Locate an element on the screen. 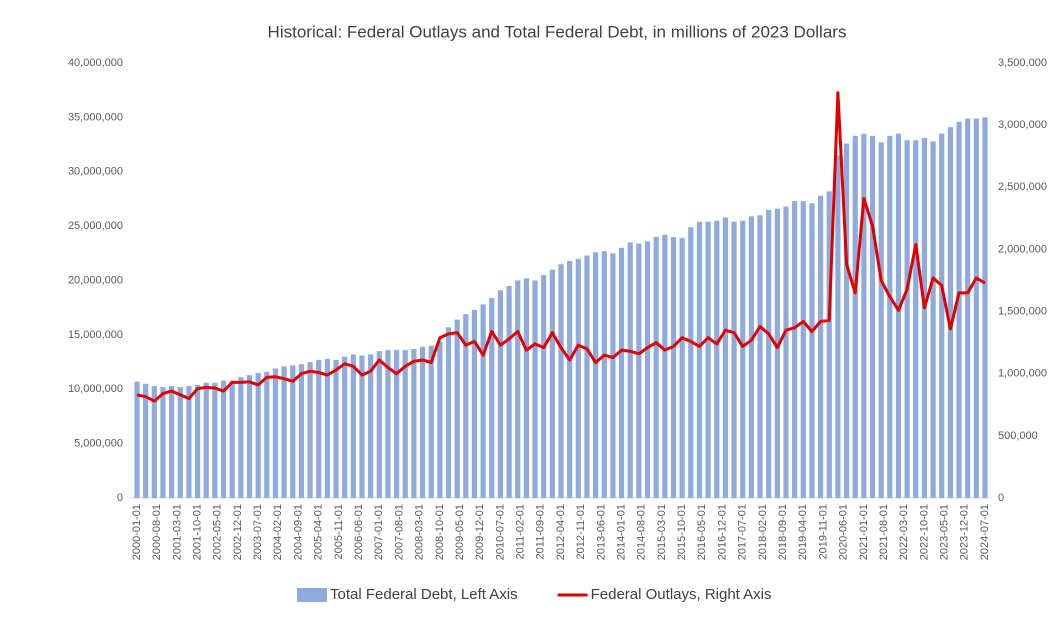  x-tick-label: 2019-04-01 is located at coordinates (803, 532).